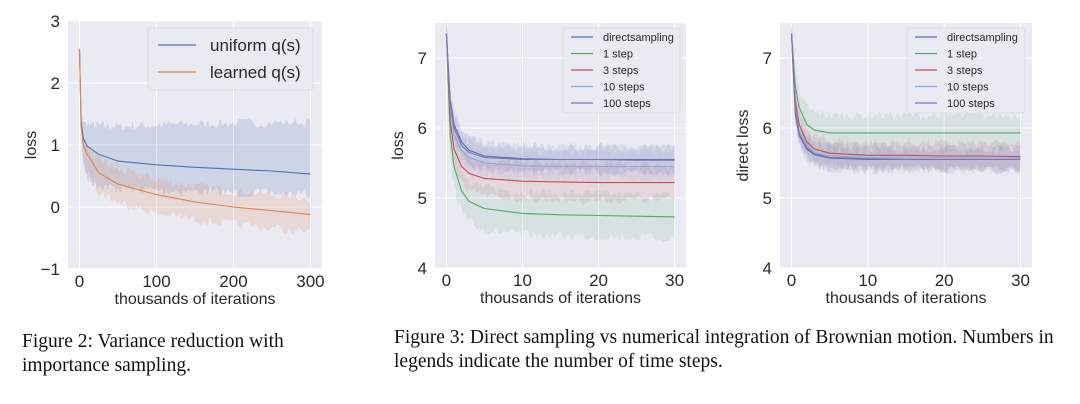  I want to click on y-tick-label: 3, so click(55, 21).